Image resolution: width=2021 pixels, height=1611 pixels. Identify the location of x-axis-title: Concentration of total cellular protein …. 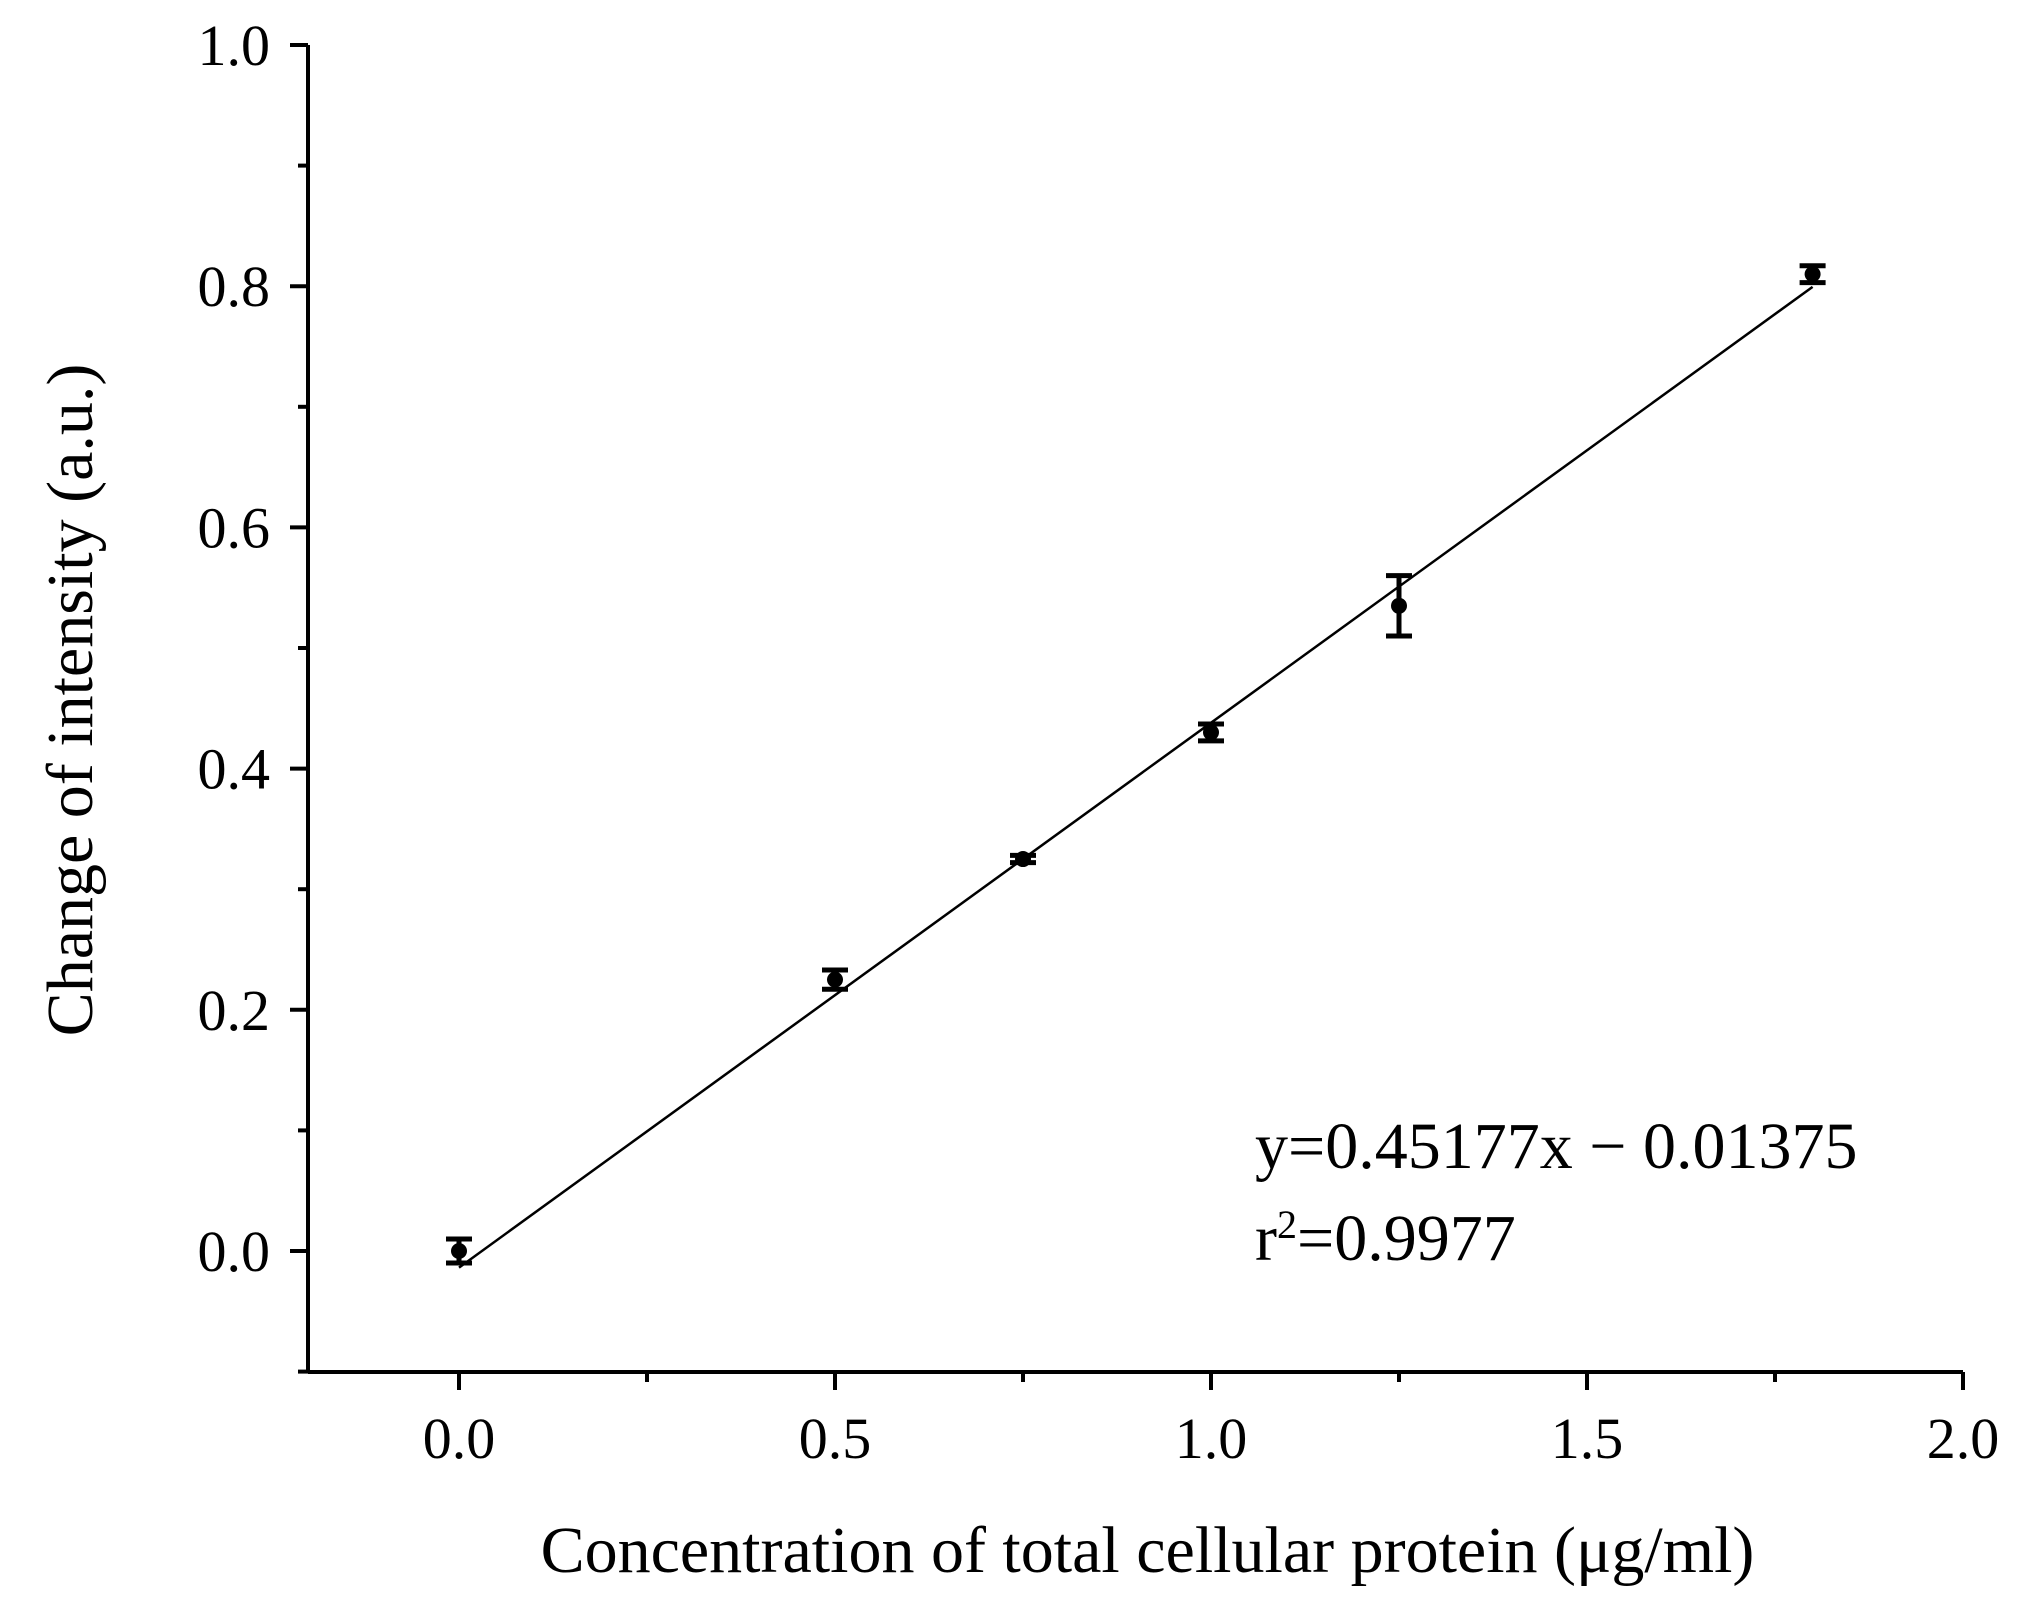
(1148, 1550).